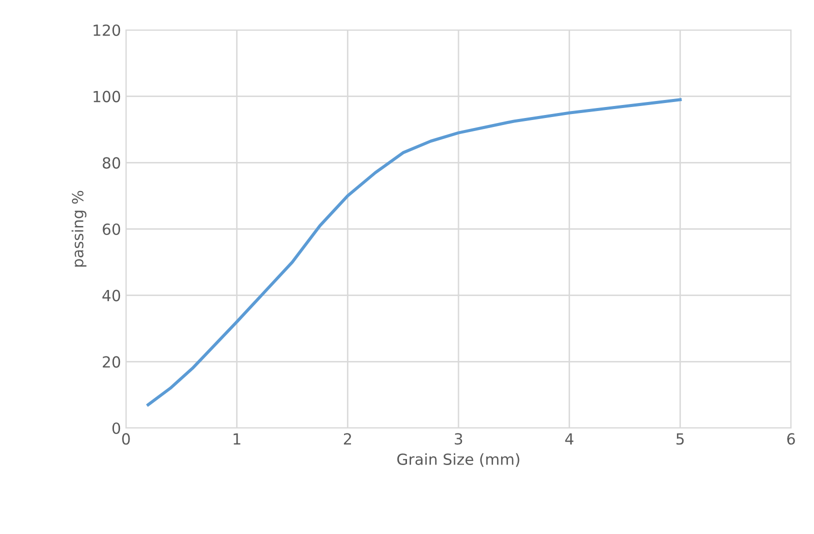 The height and width of the screenshot is (534, 814). Describe the element at coordinates (111, 362) in the screenshot. I see `y-tick-label: 20` at that location.